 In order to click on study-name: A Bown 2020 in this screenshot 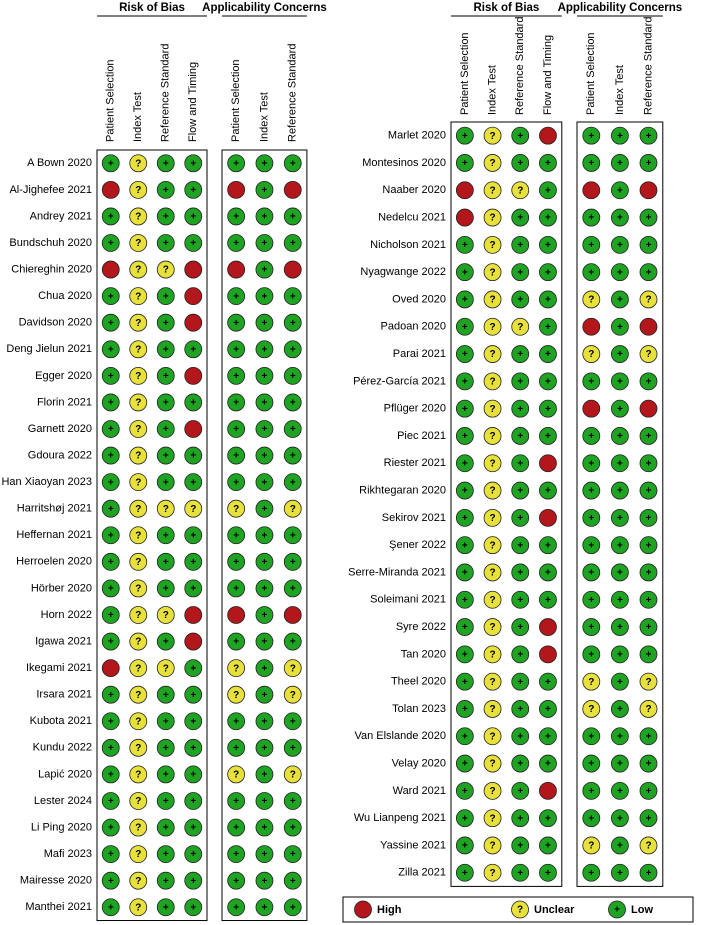, I will do `click(59, 163)`.